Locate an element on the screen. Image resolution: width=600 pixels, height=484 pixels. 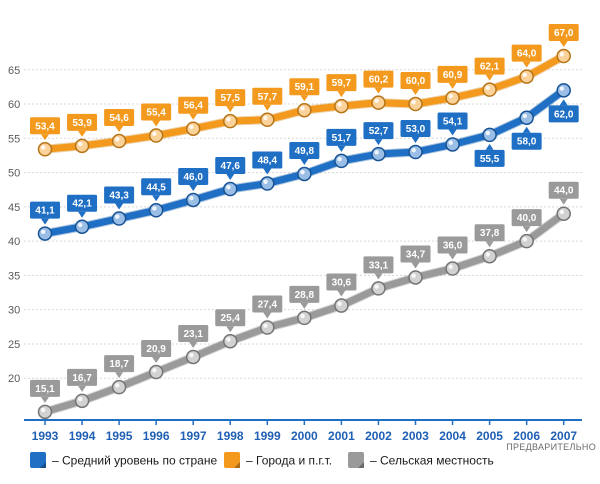
data-label: 51,7 is located at coordinates (342, 138).